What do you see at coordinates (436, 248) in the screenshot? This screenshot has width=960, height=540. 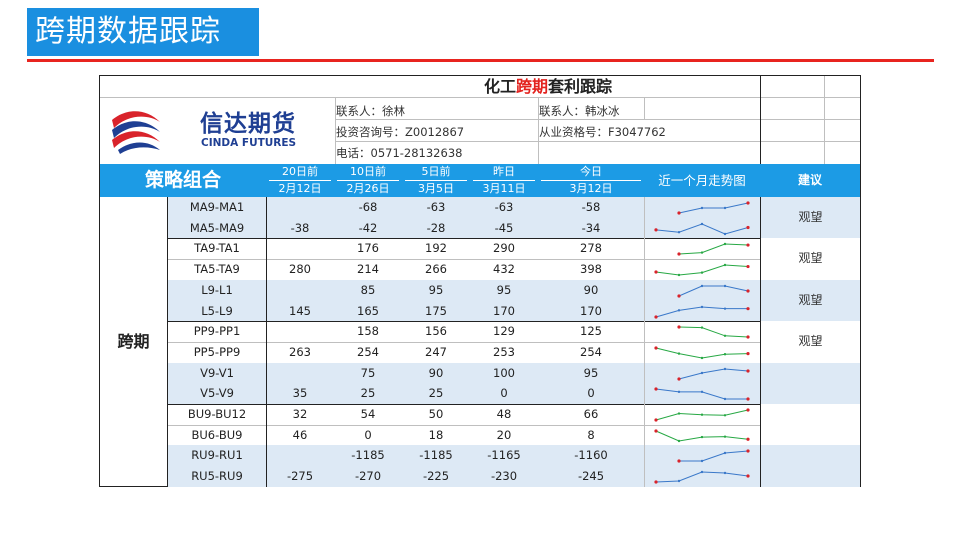 I see `spread-value-cell: 192` at bounding box center [436, 248].